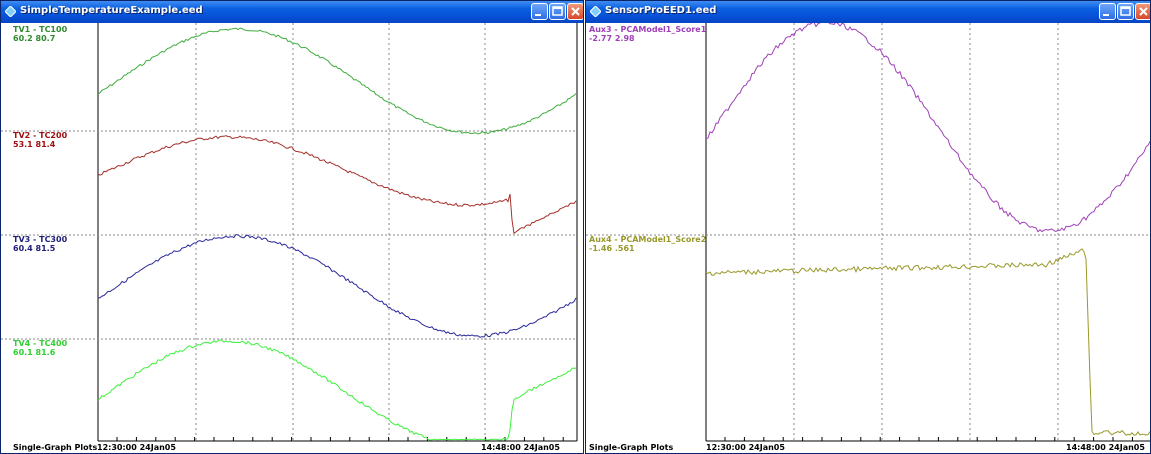 This screenshot has height=454, width=1151. Describe the element at coordinates (292, 12) in the screenshot. I see `title-bar: SimpleTemperatureExample.eed` at that location.